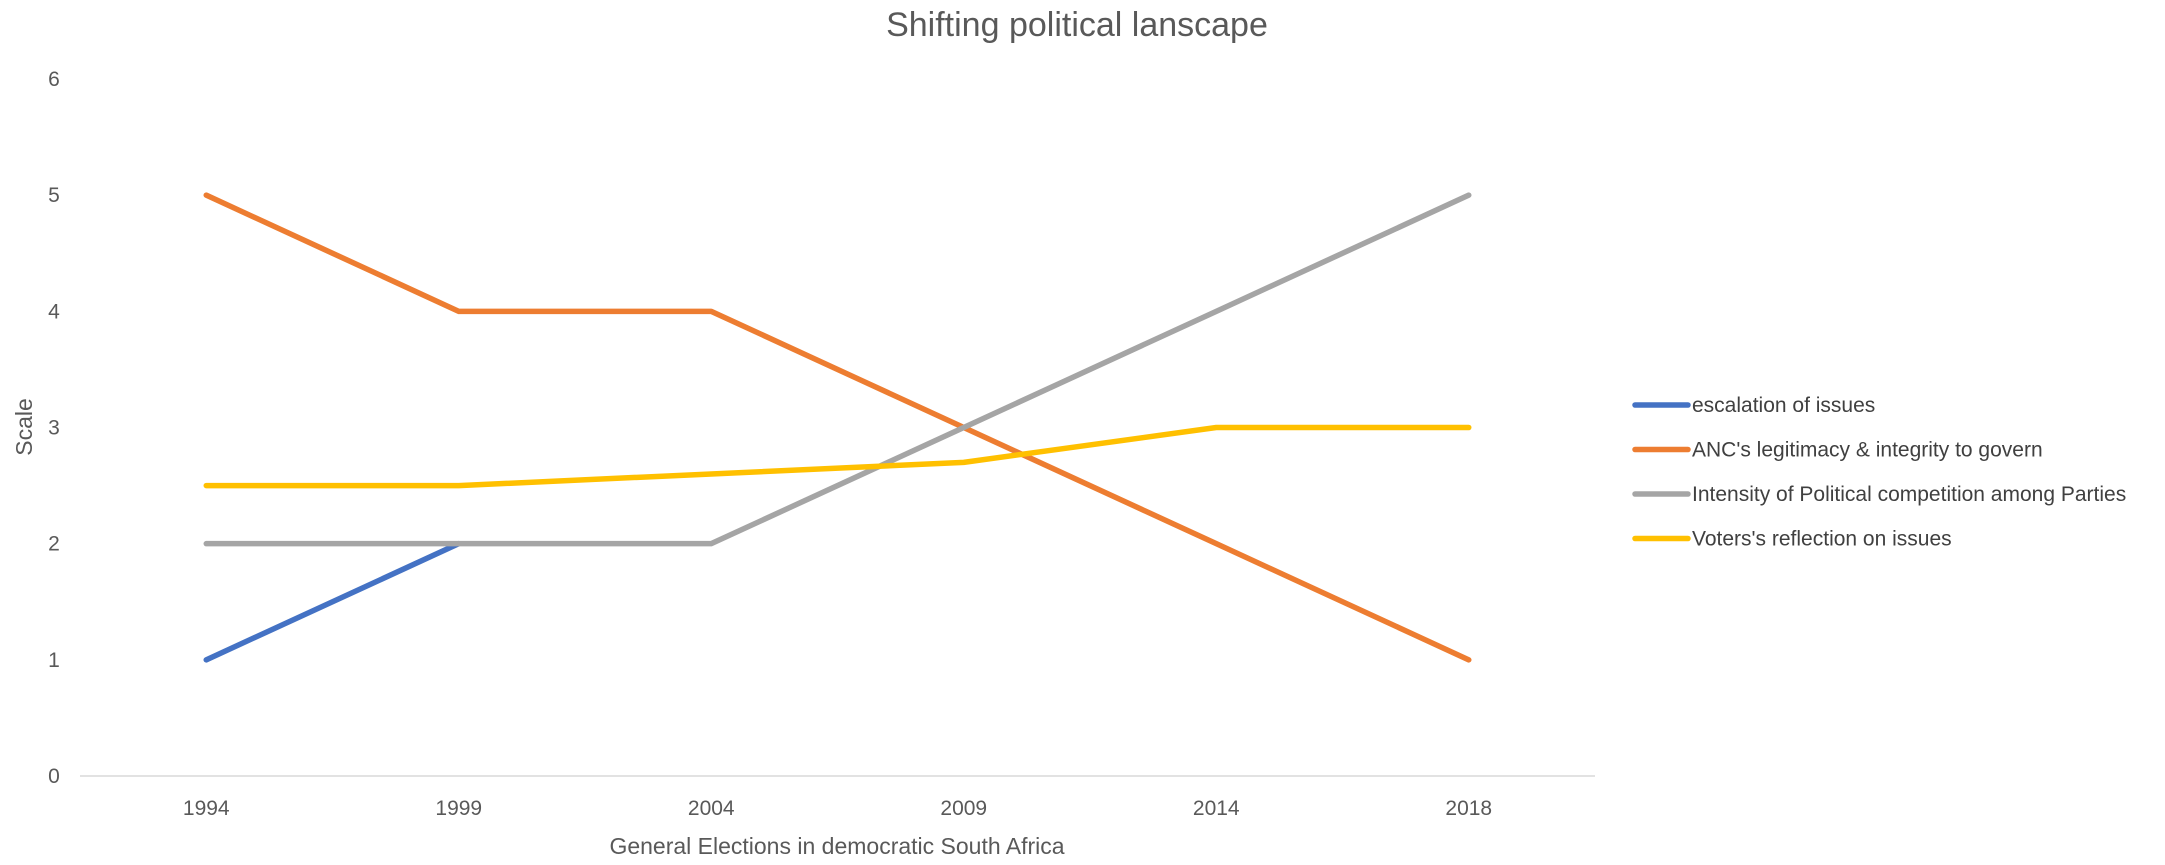  What do you see at coordinates (54, 544) in the screenshot?
I see `y-tick-label: 2` at bounding box center [54, 544].